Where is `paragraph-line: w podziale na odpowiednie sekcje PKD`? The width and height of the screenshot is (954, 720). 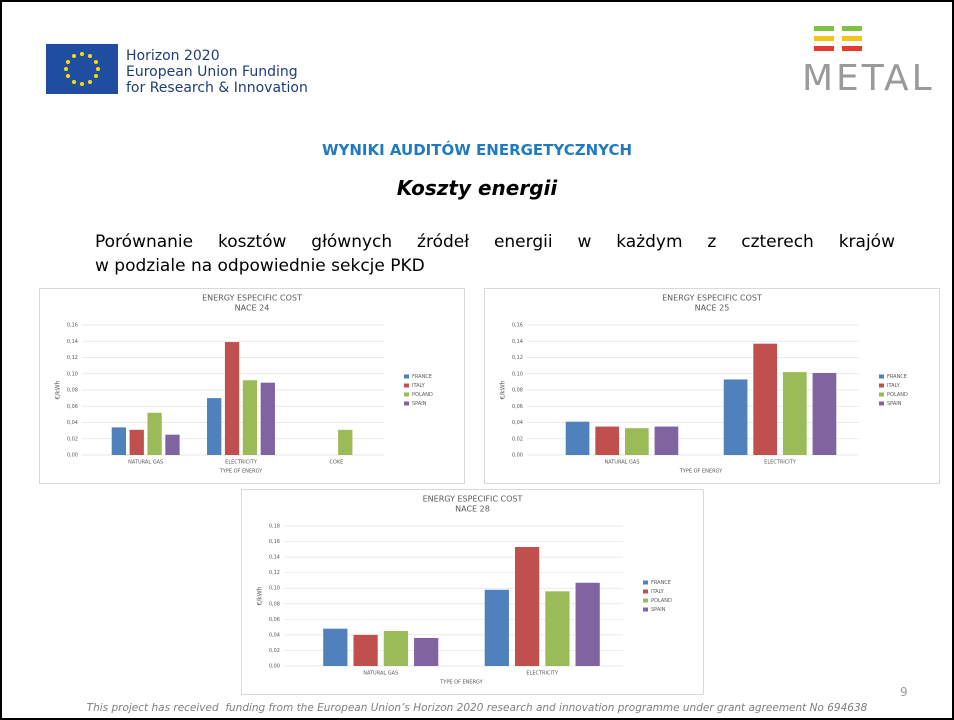
paragraph-line: w podziale na odpowiednie sekcje PKD is located at coordinates (260, 266).